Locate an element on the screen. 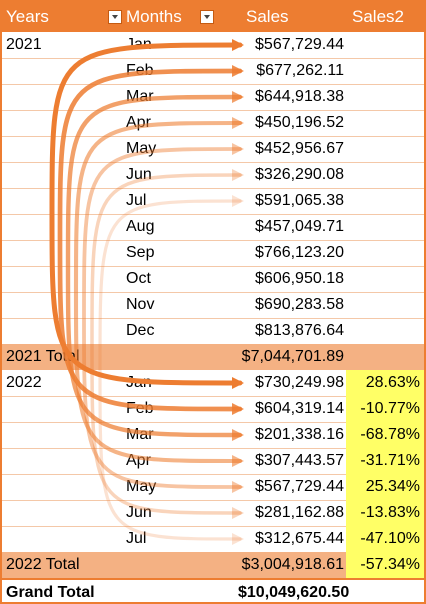 The image size is (426, 604). sales-cell: $281,162.88 is located at coordinates (299, 512).